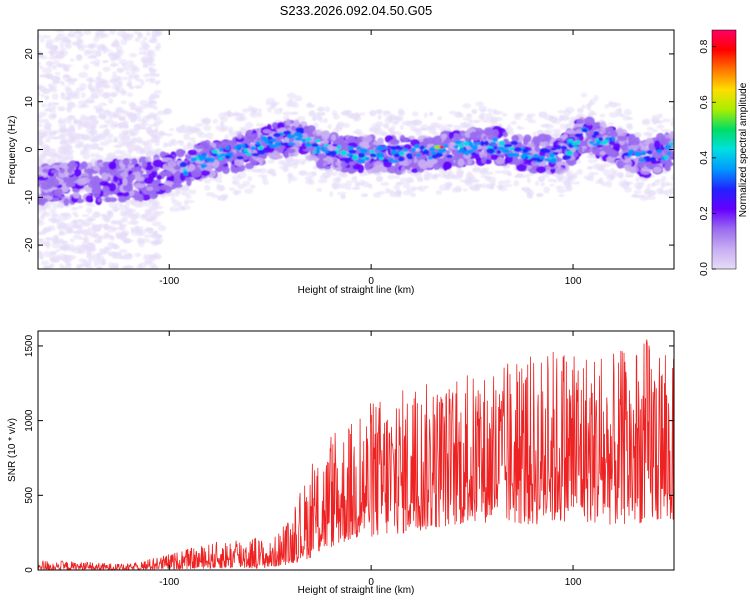  I want to click on colorbar-ticks: 0.0 0.2 0.4 0.6 0.8, so click(707, 157).